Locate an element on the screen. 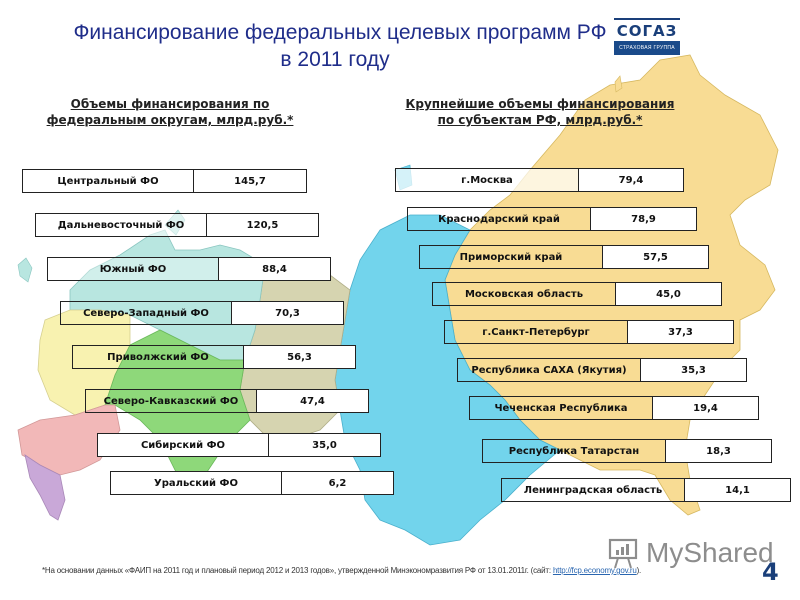 This screenshot has height=600, width=800. subject-label: Приморский край is located at coordinates (511, 257).